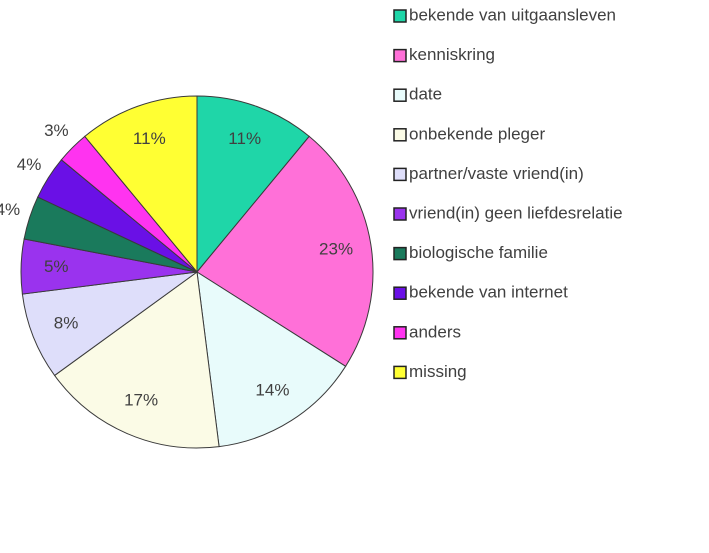  What do you see at coordinates (425, 94) in the screenshot?
I see `legend-label: date` at bounding box center [425, 94].